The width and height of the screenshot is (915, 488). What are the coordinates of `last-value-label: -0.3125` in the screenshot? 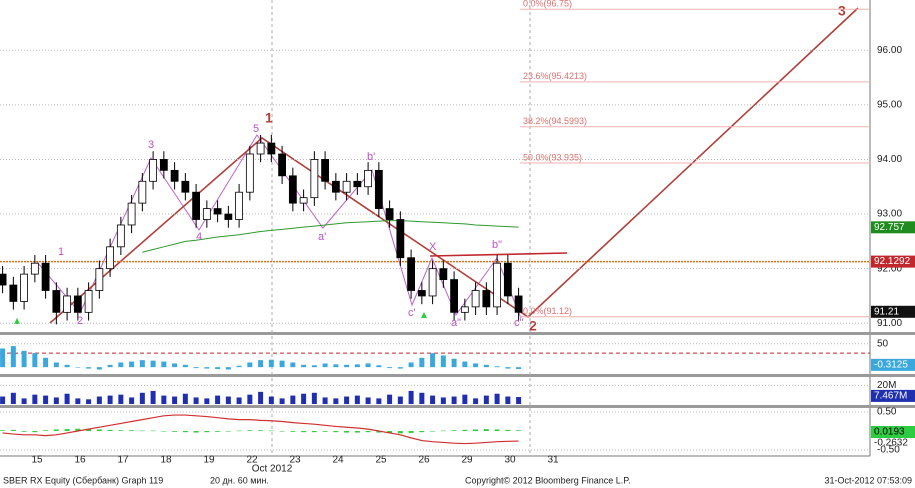 It's located at (891, 365).